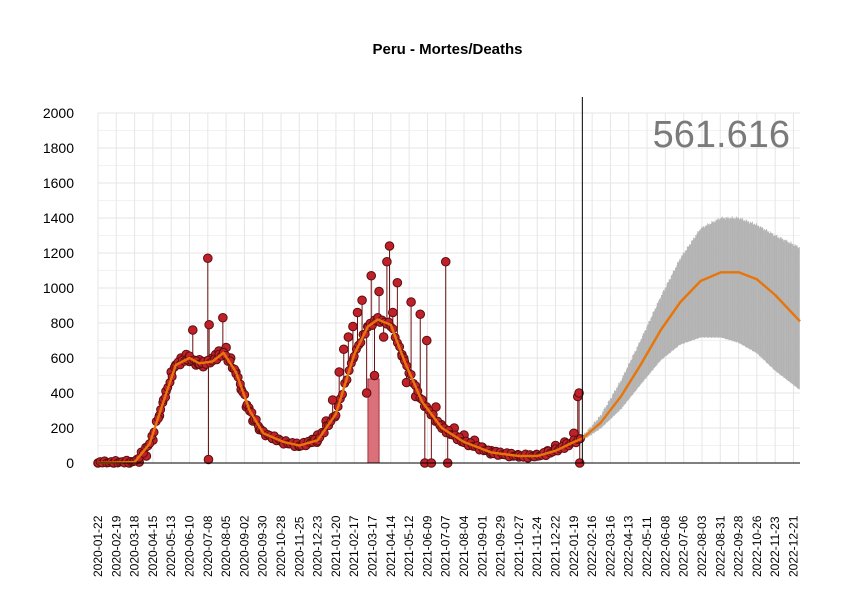 Image resolution: width=850 pixels, height=600 pixels. I want to click on x-tick-label: 2020-04-15, so click(153, 546).